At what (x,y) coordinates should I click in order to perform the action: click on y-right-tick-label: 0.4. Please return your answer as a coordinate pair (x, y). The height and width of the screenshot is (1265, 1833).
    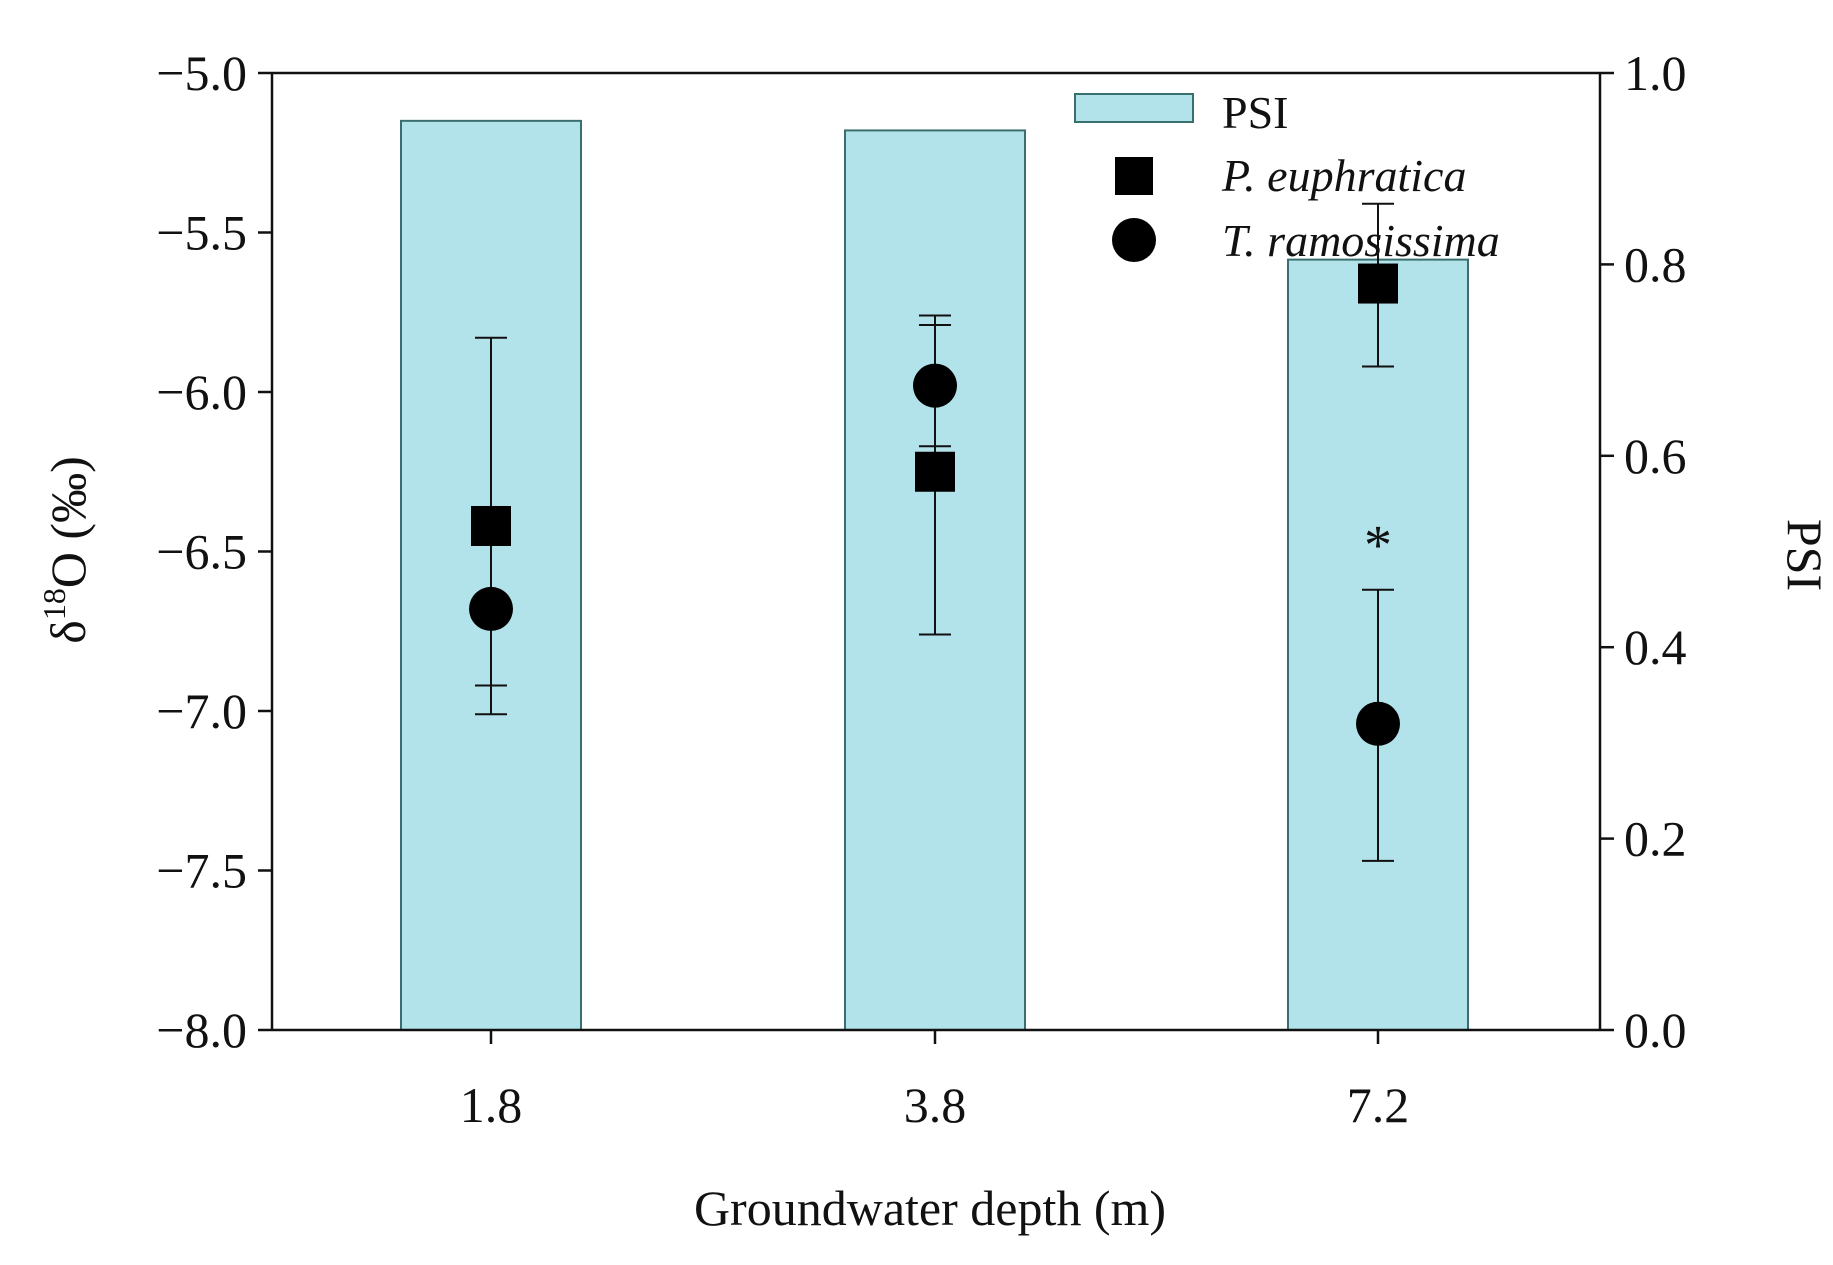
    Looking at the image, I should click on (1655, 647).